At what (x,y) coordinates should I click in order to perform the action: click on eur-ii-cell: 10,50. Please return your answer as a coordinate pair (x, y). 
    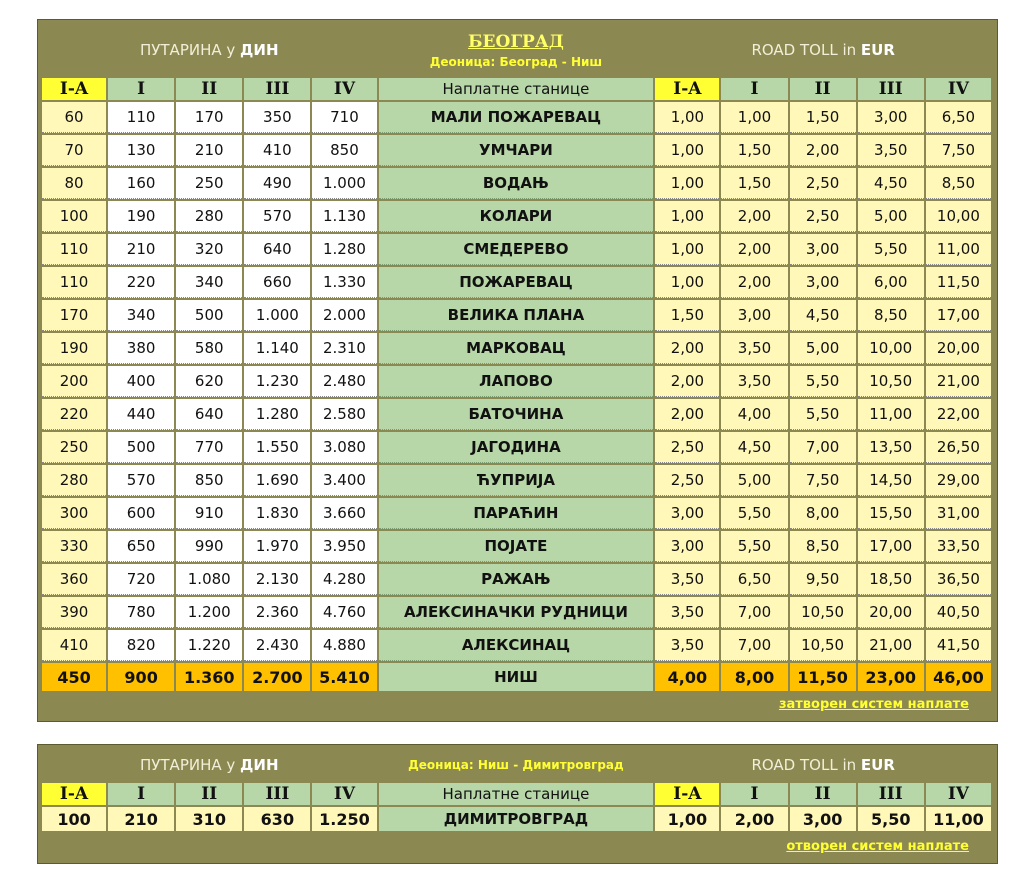
    Looking at the image, I should click on (822, 612).